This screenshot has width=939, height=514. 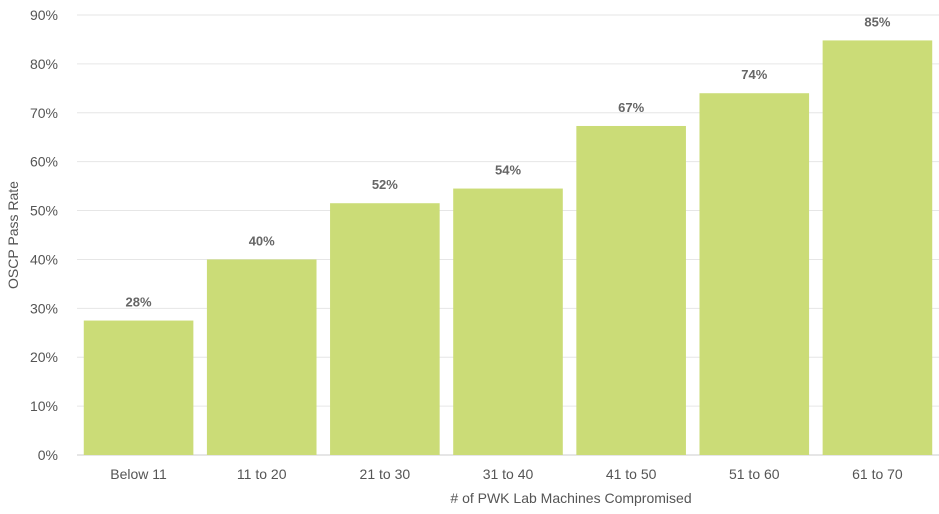 I want to click on y-tick-label: 50%, so click(x=44, y=211).